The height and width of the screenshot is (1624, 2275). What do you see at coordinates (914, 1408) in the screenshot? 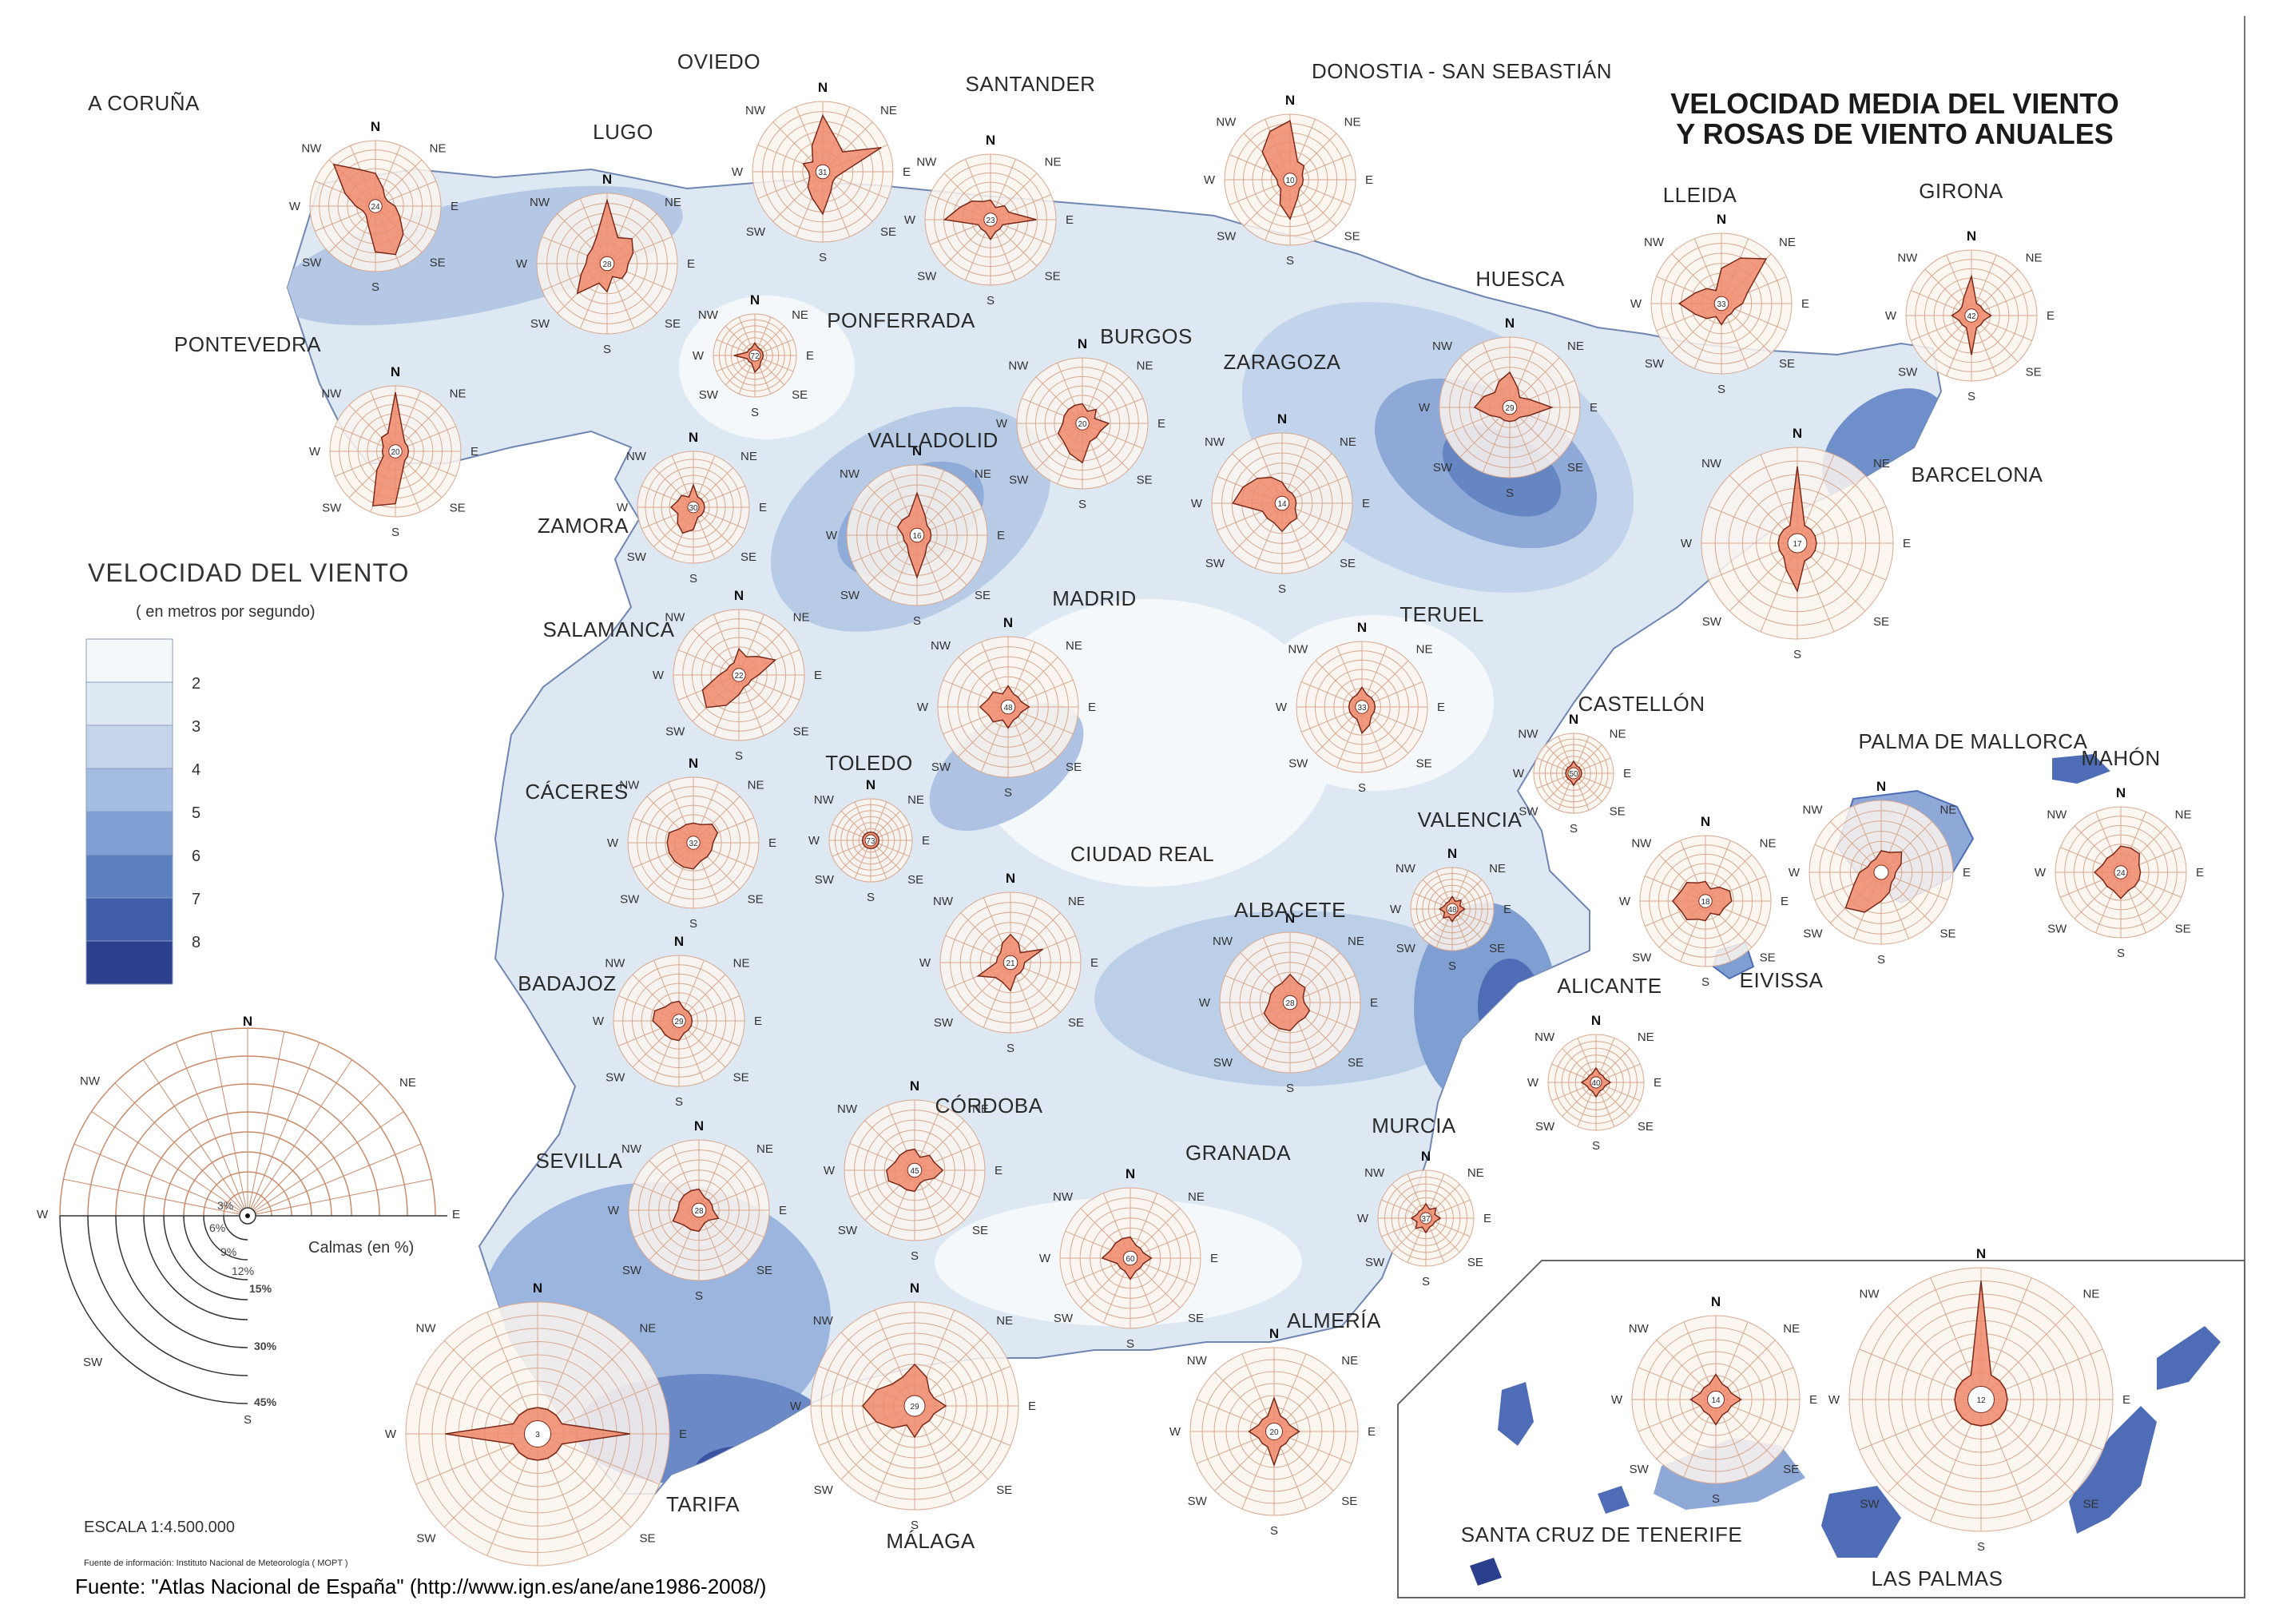
I see `rose-calm-value: 29` at bounding box center [914, 1408].